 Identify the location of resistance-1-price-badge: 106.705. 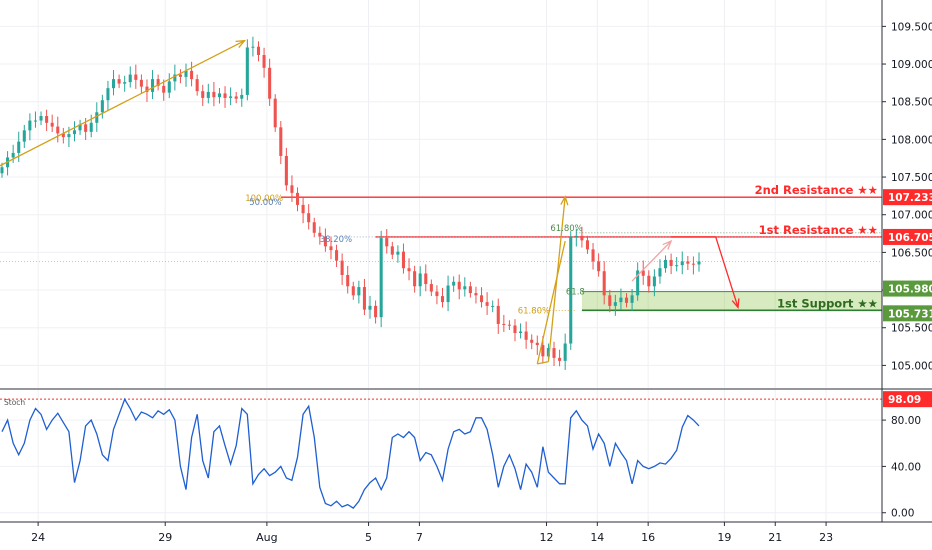
(910, 238).